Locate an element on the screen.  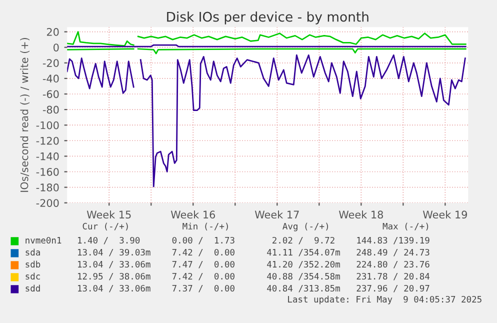
text: Cur (-/+) Min (-/+) Avg (-/+) Max (-/+) is located at coordinates (255, 227).